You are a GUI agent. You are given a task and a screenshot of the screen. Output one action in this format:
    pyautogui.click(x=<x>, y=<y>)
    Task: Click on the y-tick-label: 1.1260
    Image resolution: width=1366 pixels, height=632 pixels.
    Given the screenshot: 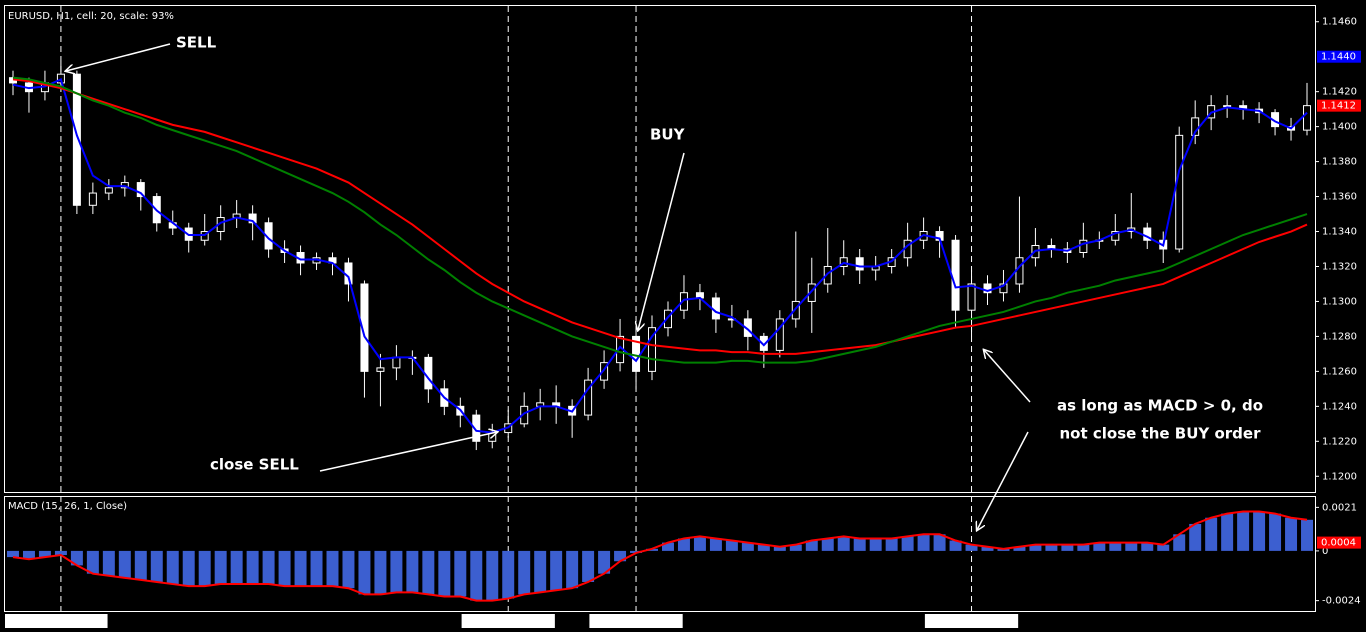 What is the action you would take?
    pyautogui.click(x=1339, y=371)
    